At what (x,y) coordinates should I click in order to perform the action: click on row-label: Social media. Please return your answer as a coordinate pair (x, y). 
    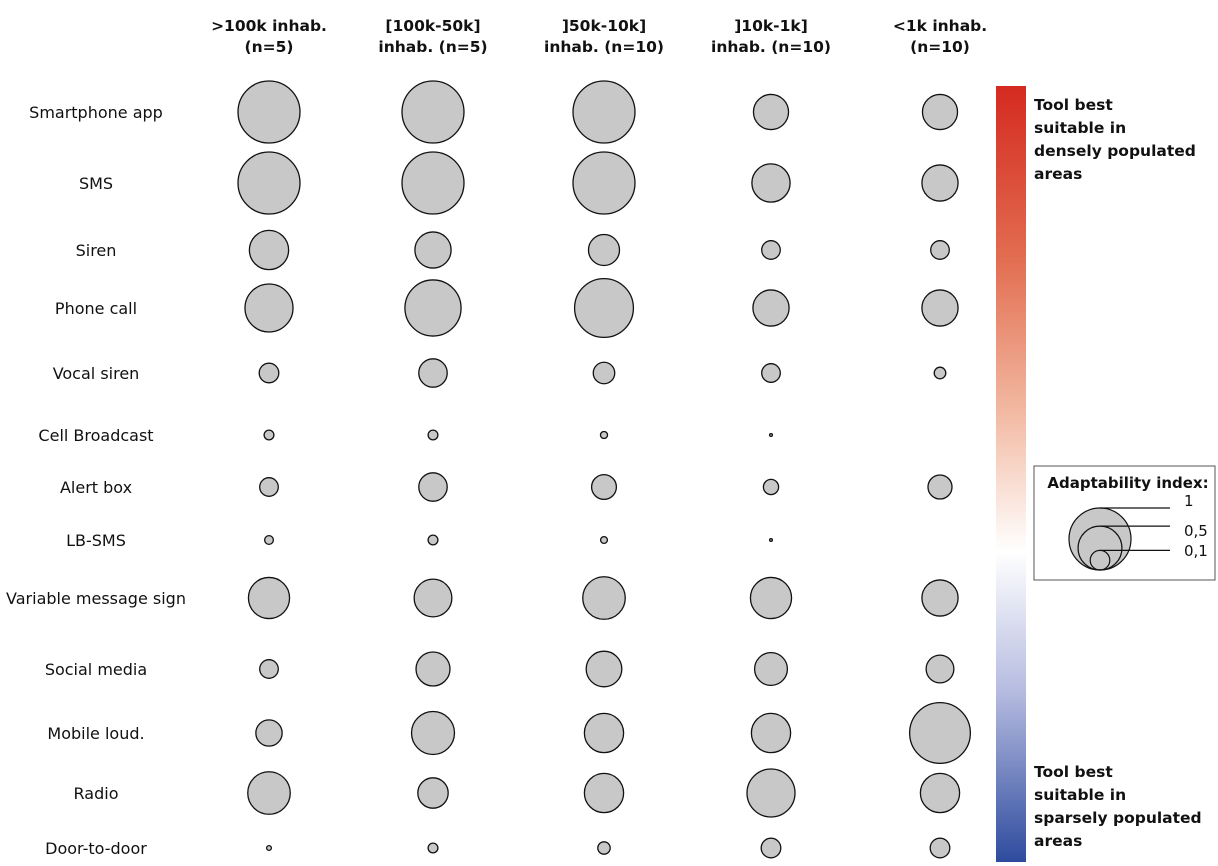
    Looking at the image, I should click on (96, 669).